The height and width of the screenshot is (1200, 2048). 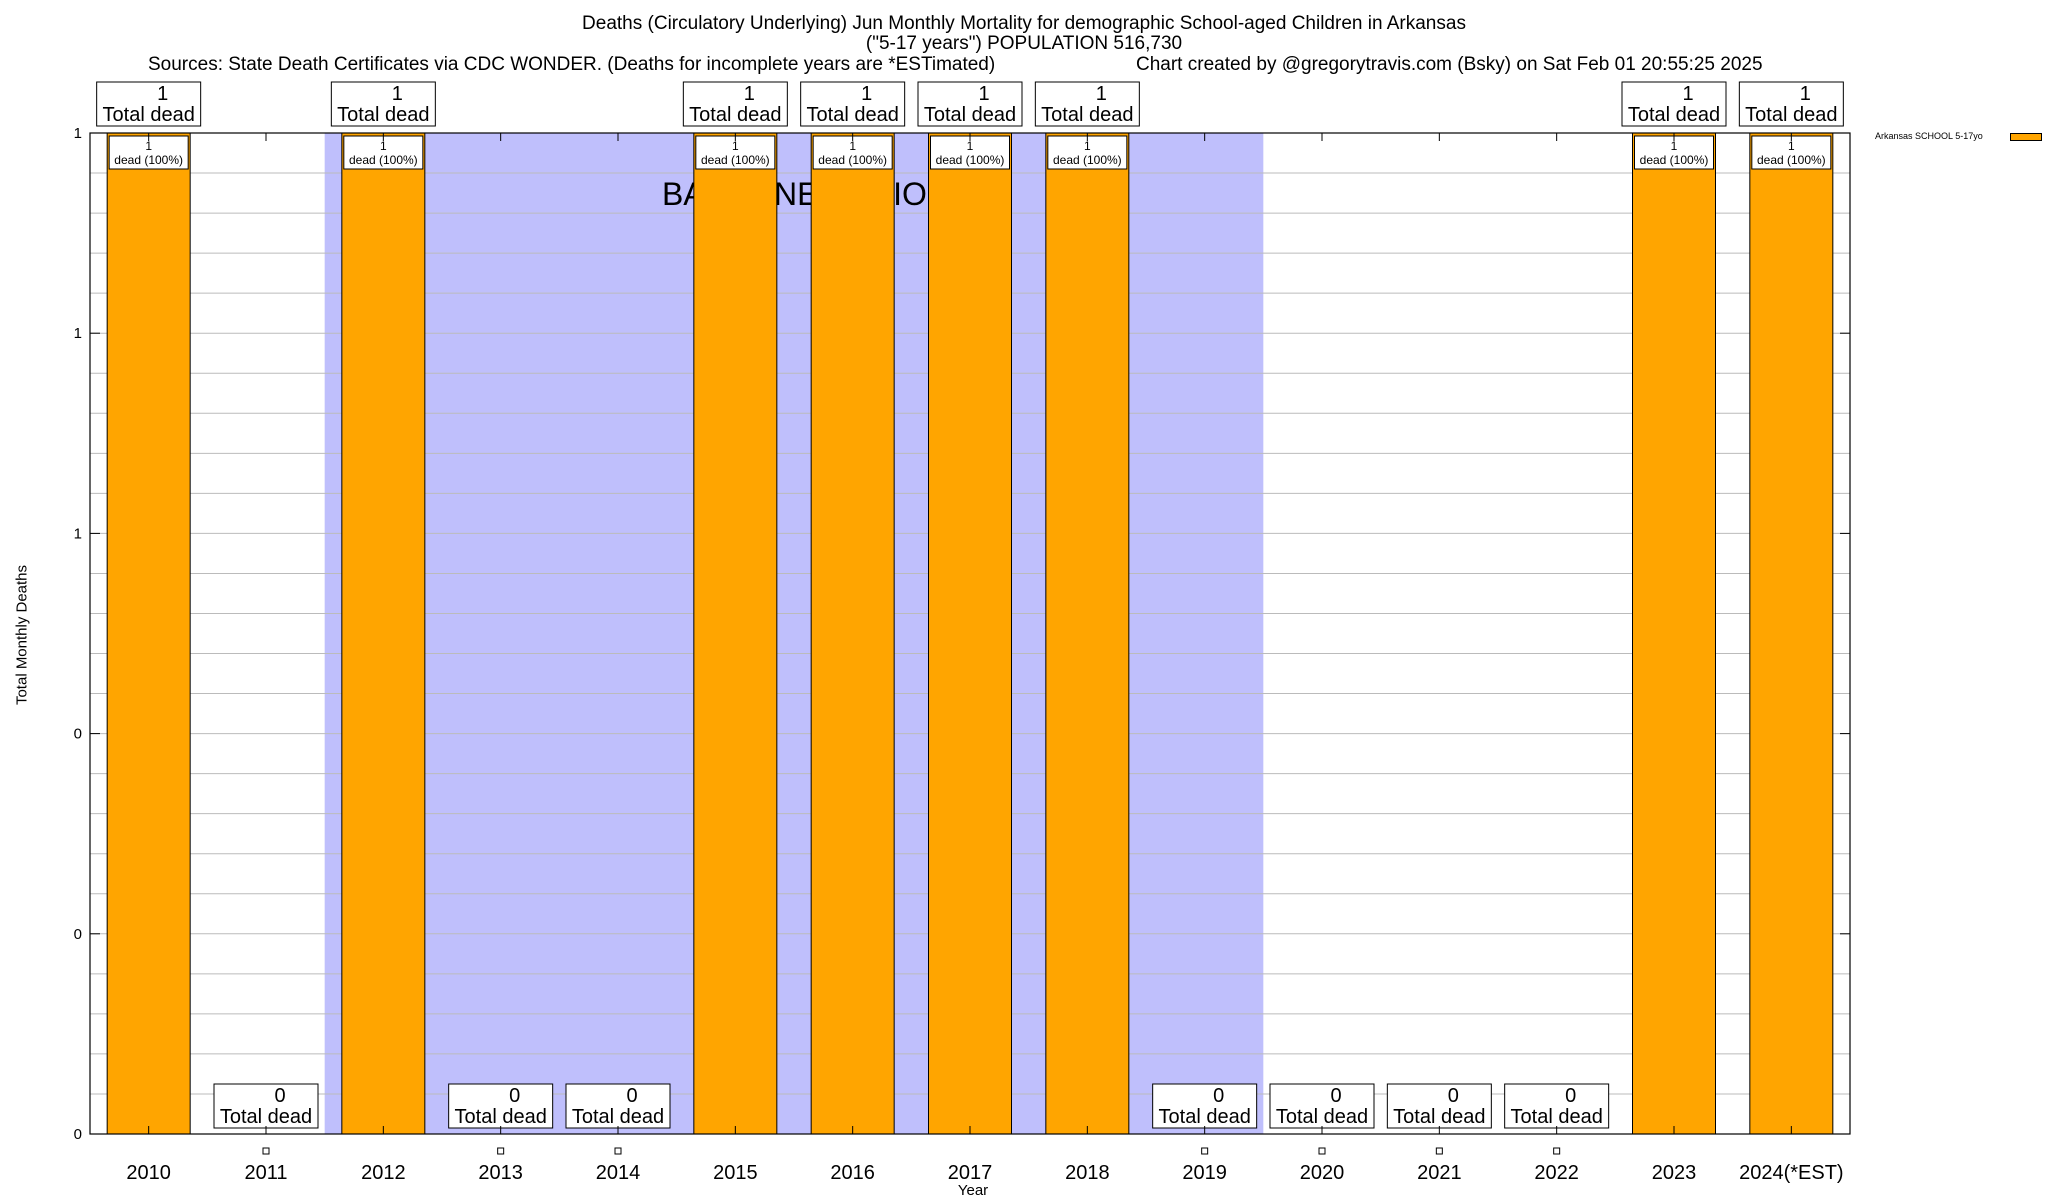 What do you see at coordinates (148, 1173) in the screenshot?
I see `x-tick-label: 2010` at bounding box center [148, 1173].